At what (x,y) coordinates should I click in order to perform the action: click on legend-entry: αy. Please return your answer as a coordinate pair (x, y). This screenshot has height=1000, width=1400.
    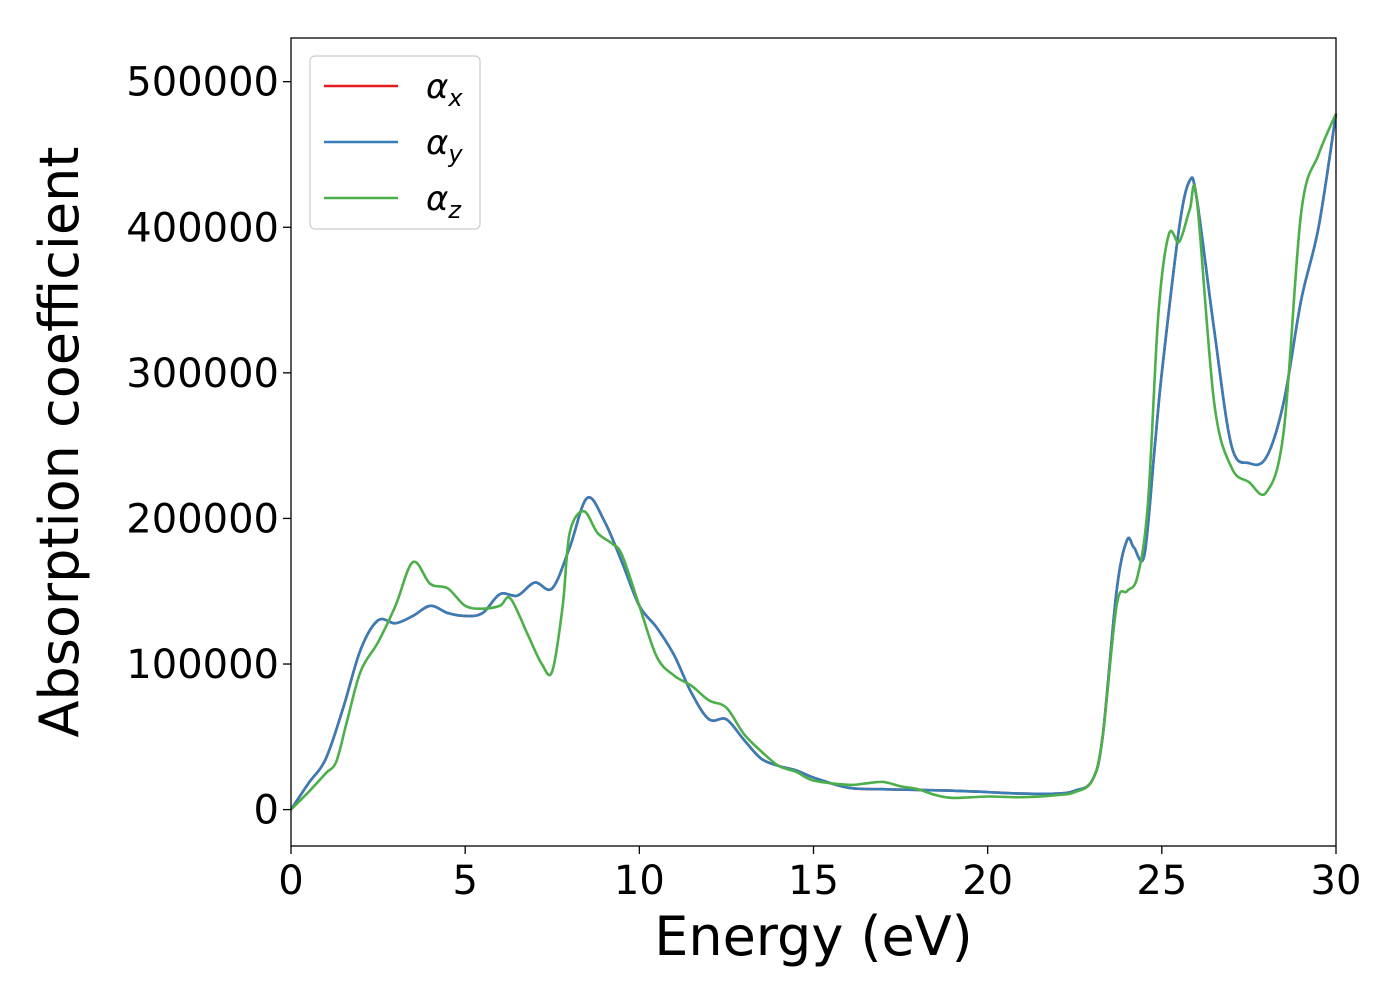
    Looking at the image, I should click on (444, 145).